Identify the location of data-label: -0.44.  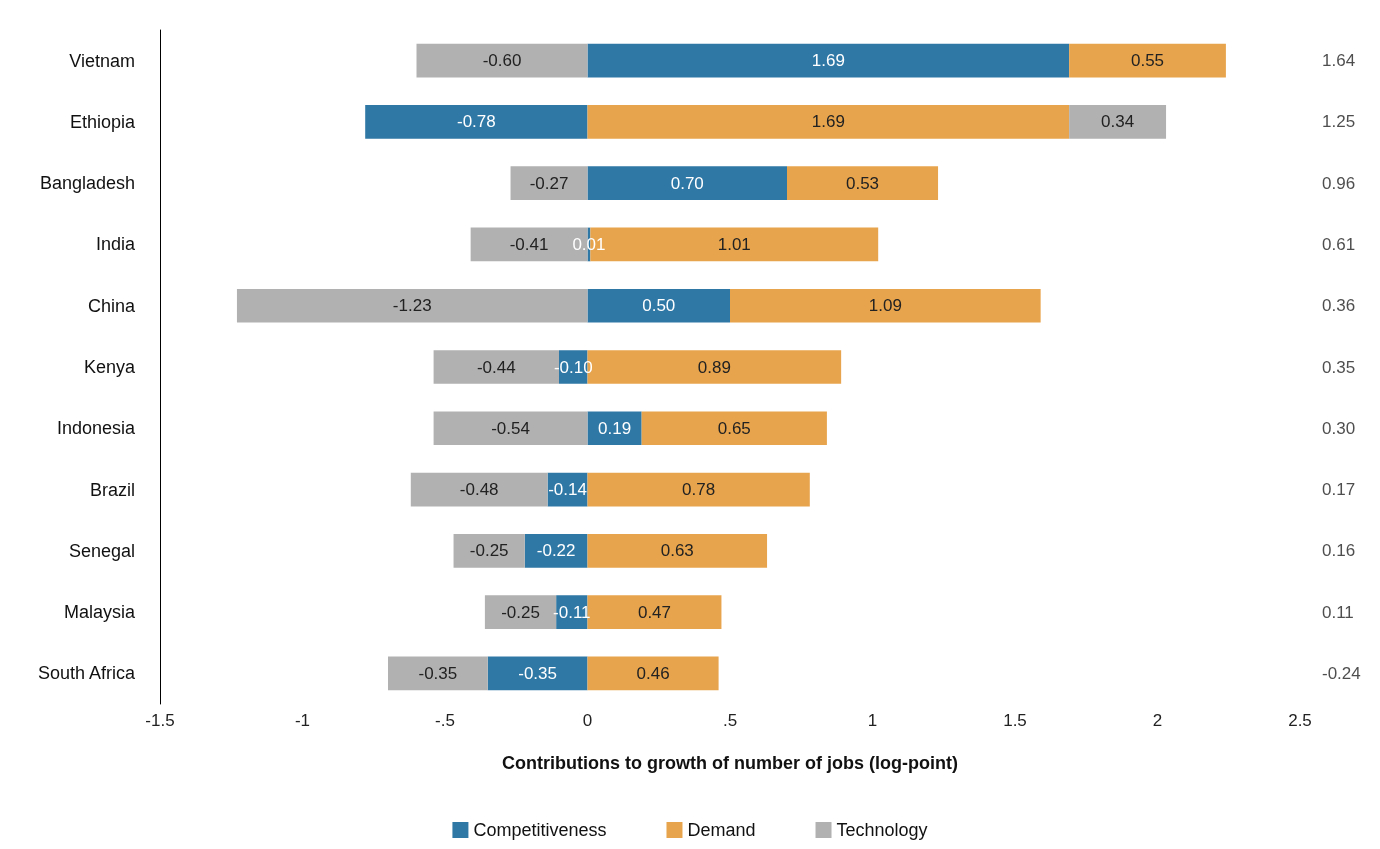
(496, 367).